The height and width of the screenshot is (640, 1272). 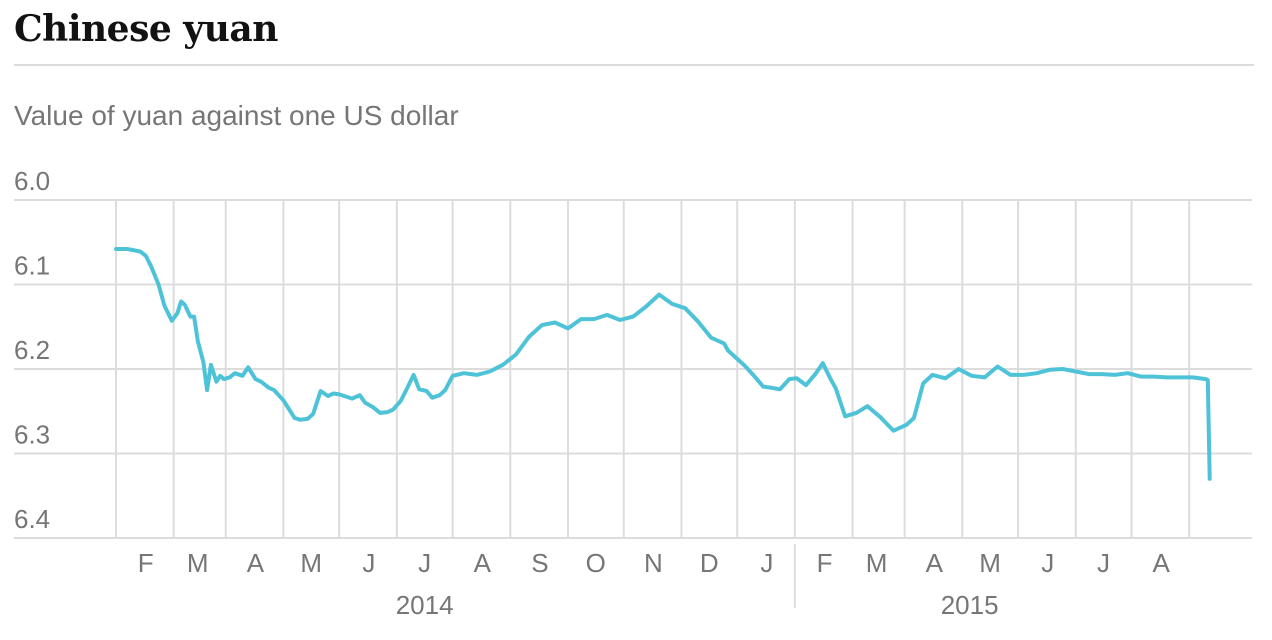 What do you see at coordinates (697, 605) in the screenshot?
I see `year-labels: 2014 2015` at bounding box center [697, 605].